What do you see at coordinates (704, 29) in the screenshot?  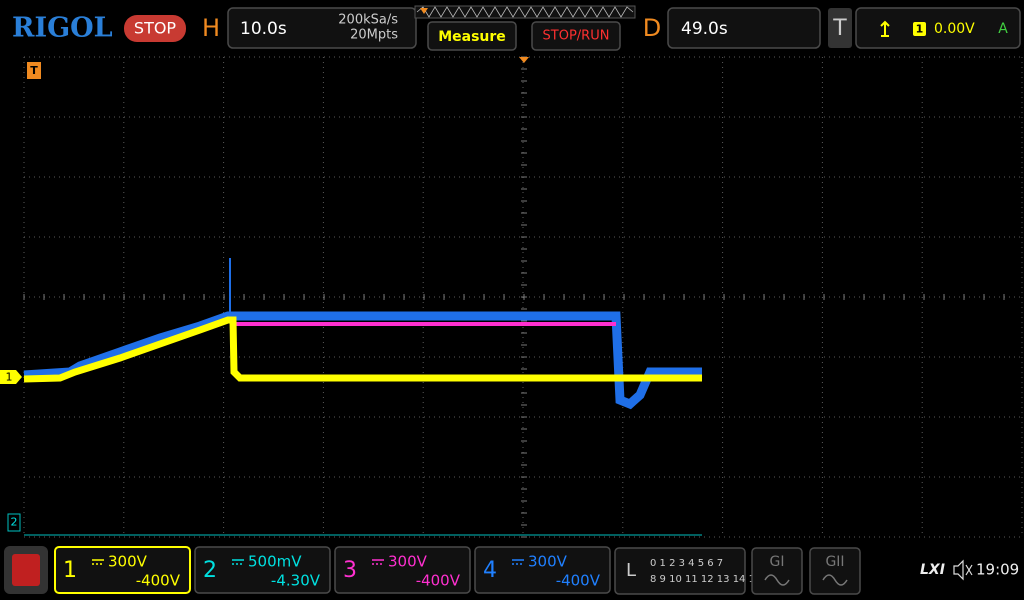 I see `delay-value: 49.0s` at bounding box center [704, 29].